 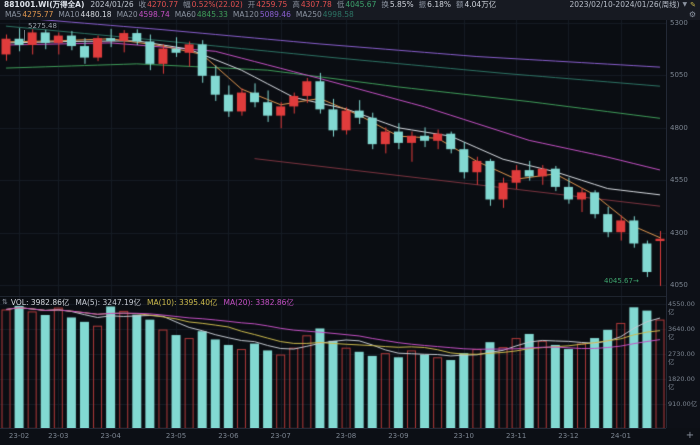 I want to click on quote-field-label: 振, so click(x=422, y=4).